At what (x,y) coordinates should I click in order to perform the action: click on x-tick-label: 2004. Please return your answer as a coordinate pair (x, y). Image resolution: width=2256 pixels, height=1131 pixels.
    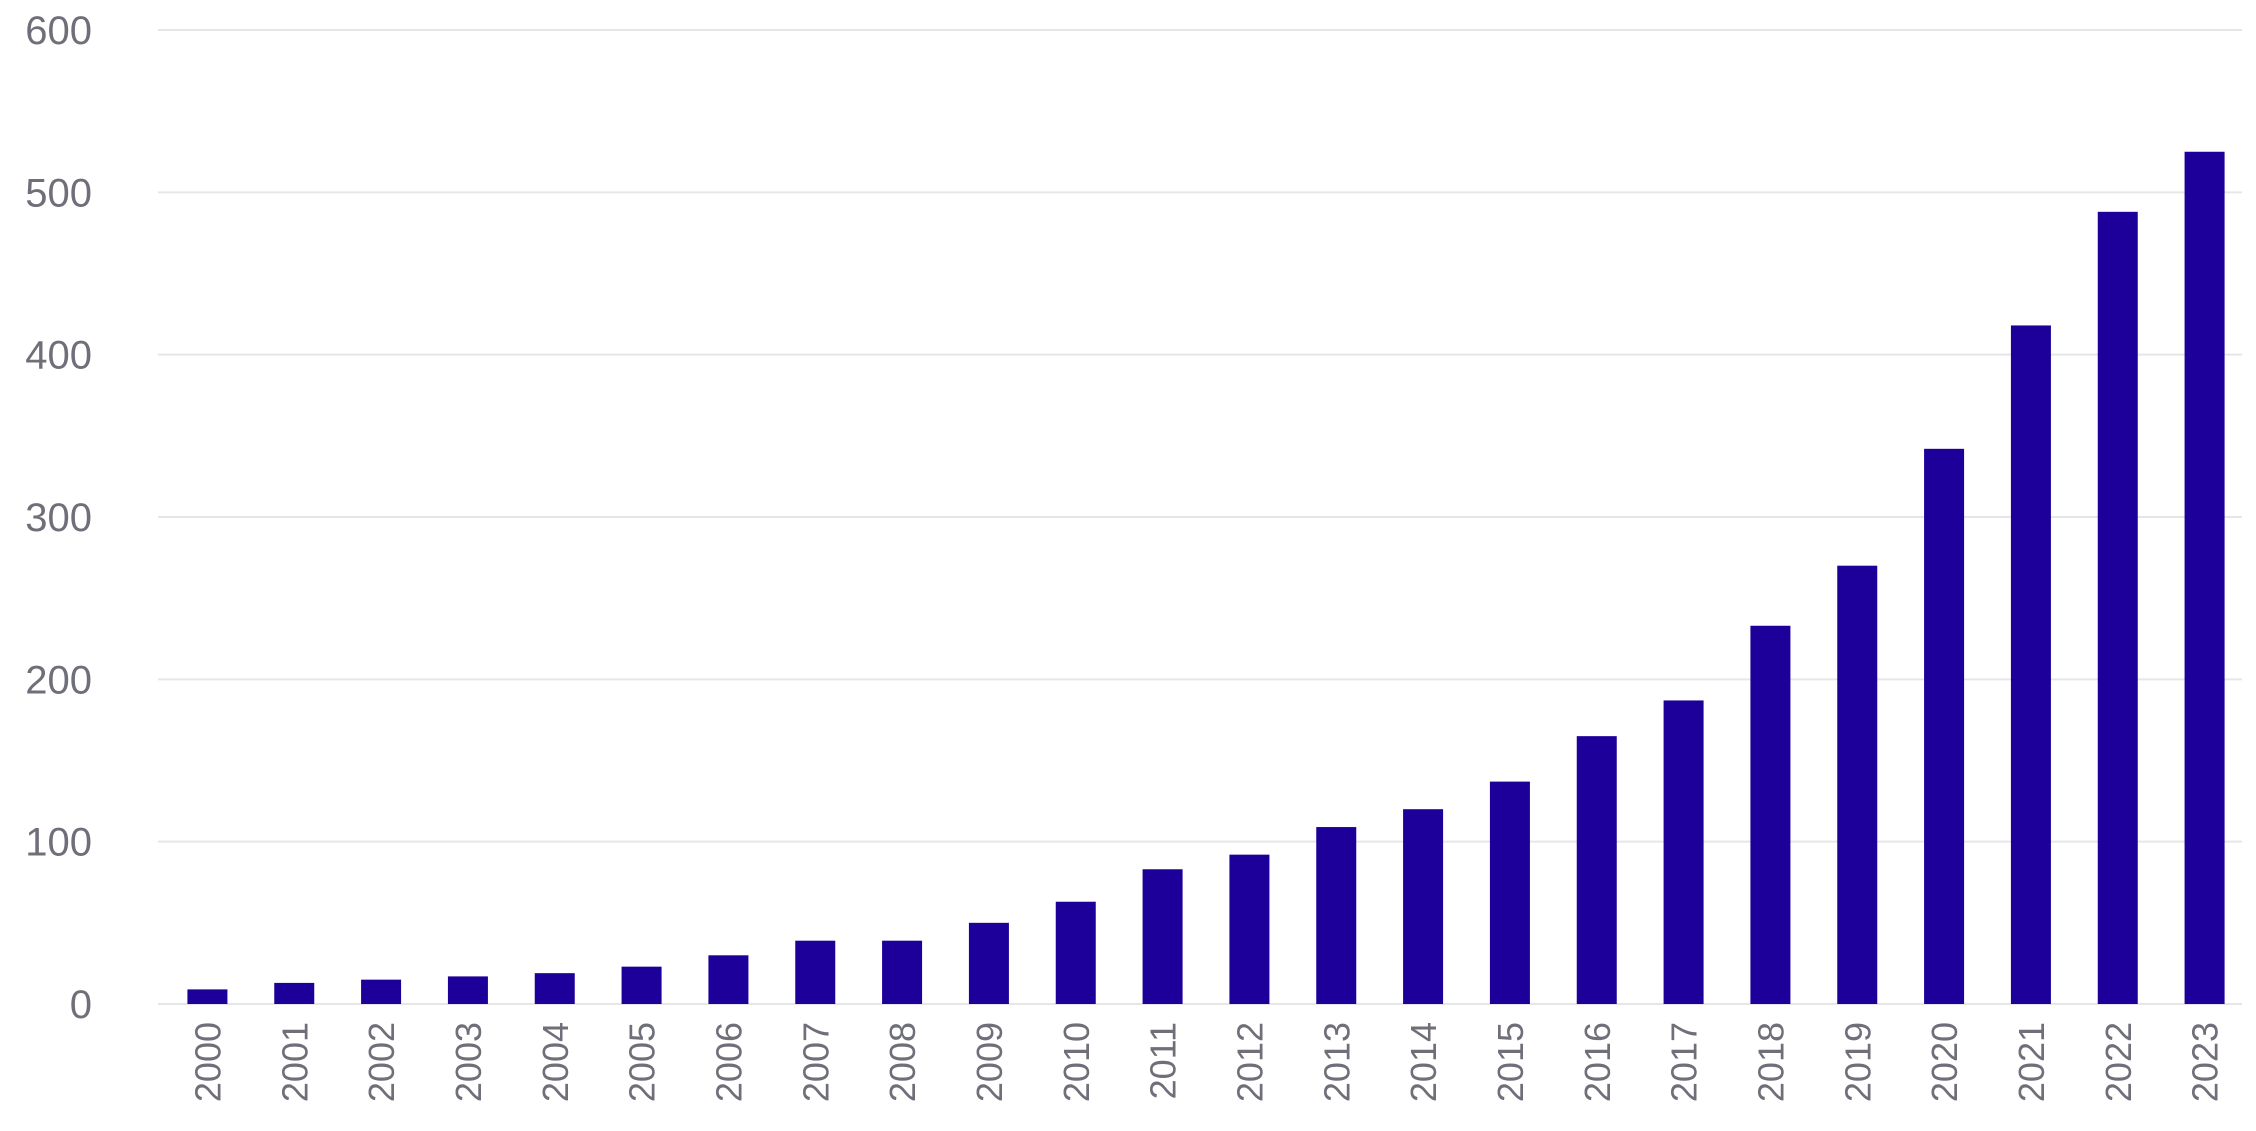
    Looking at the image, I should click on (555, 1062).